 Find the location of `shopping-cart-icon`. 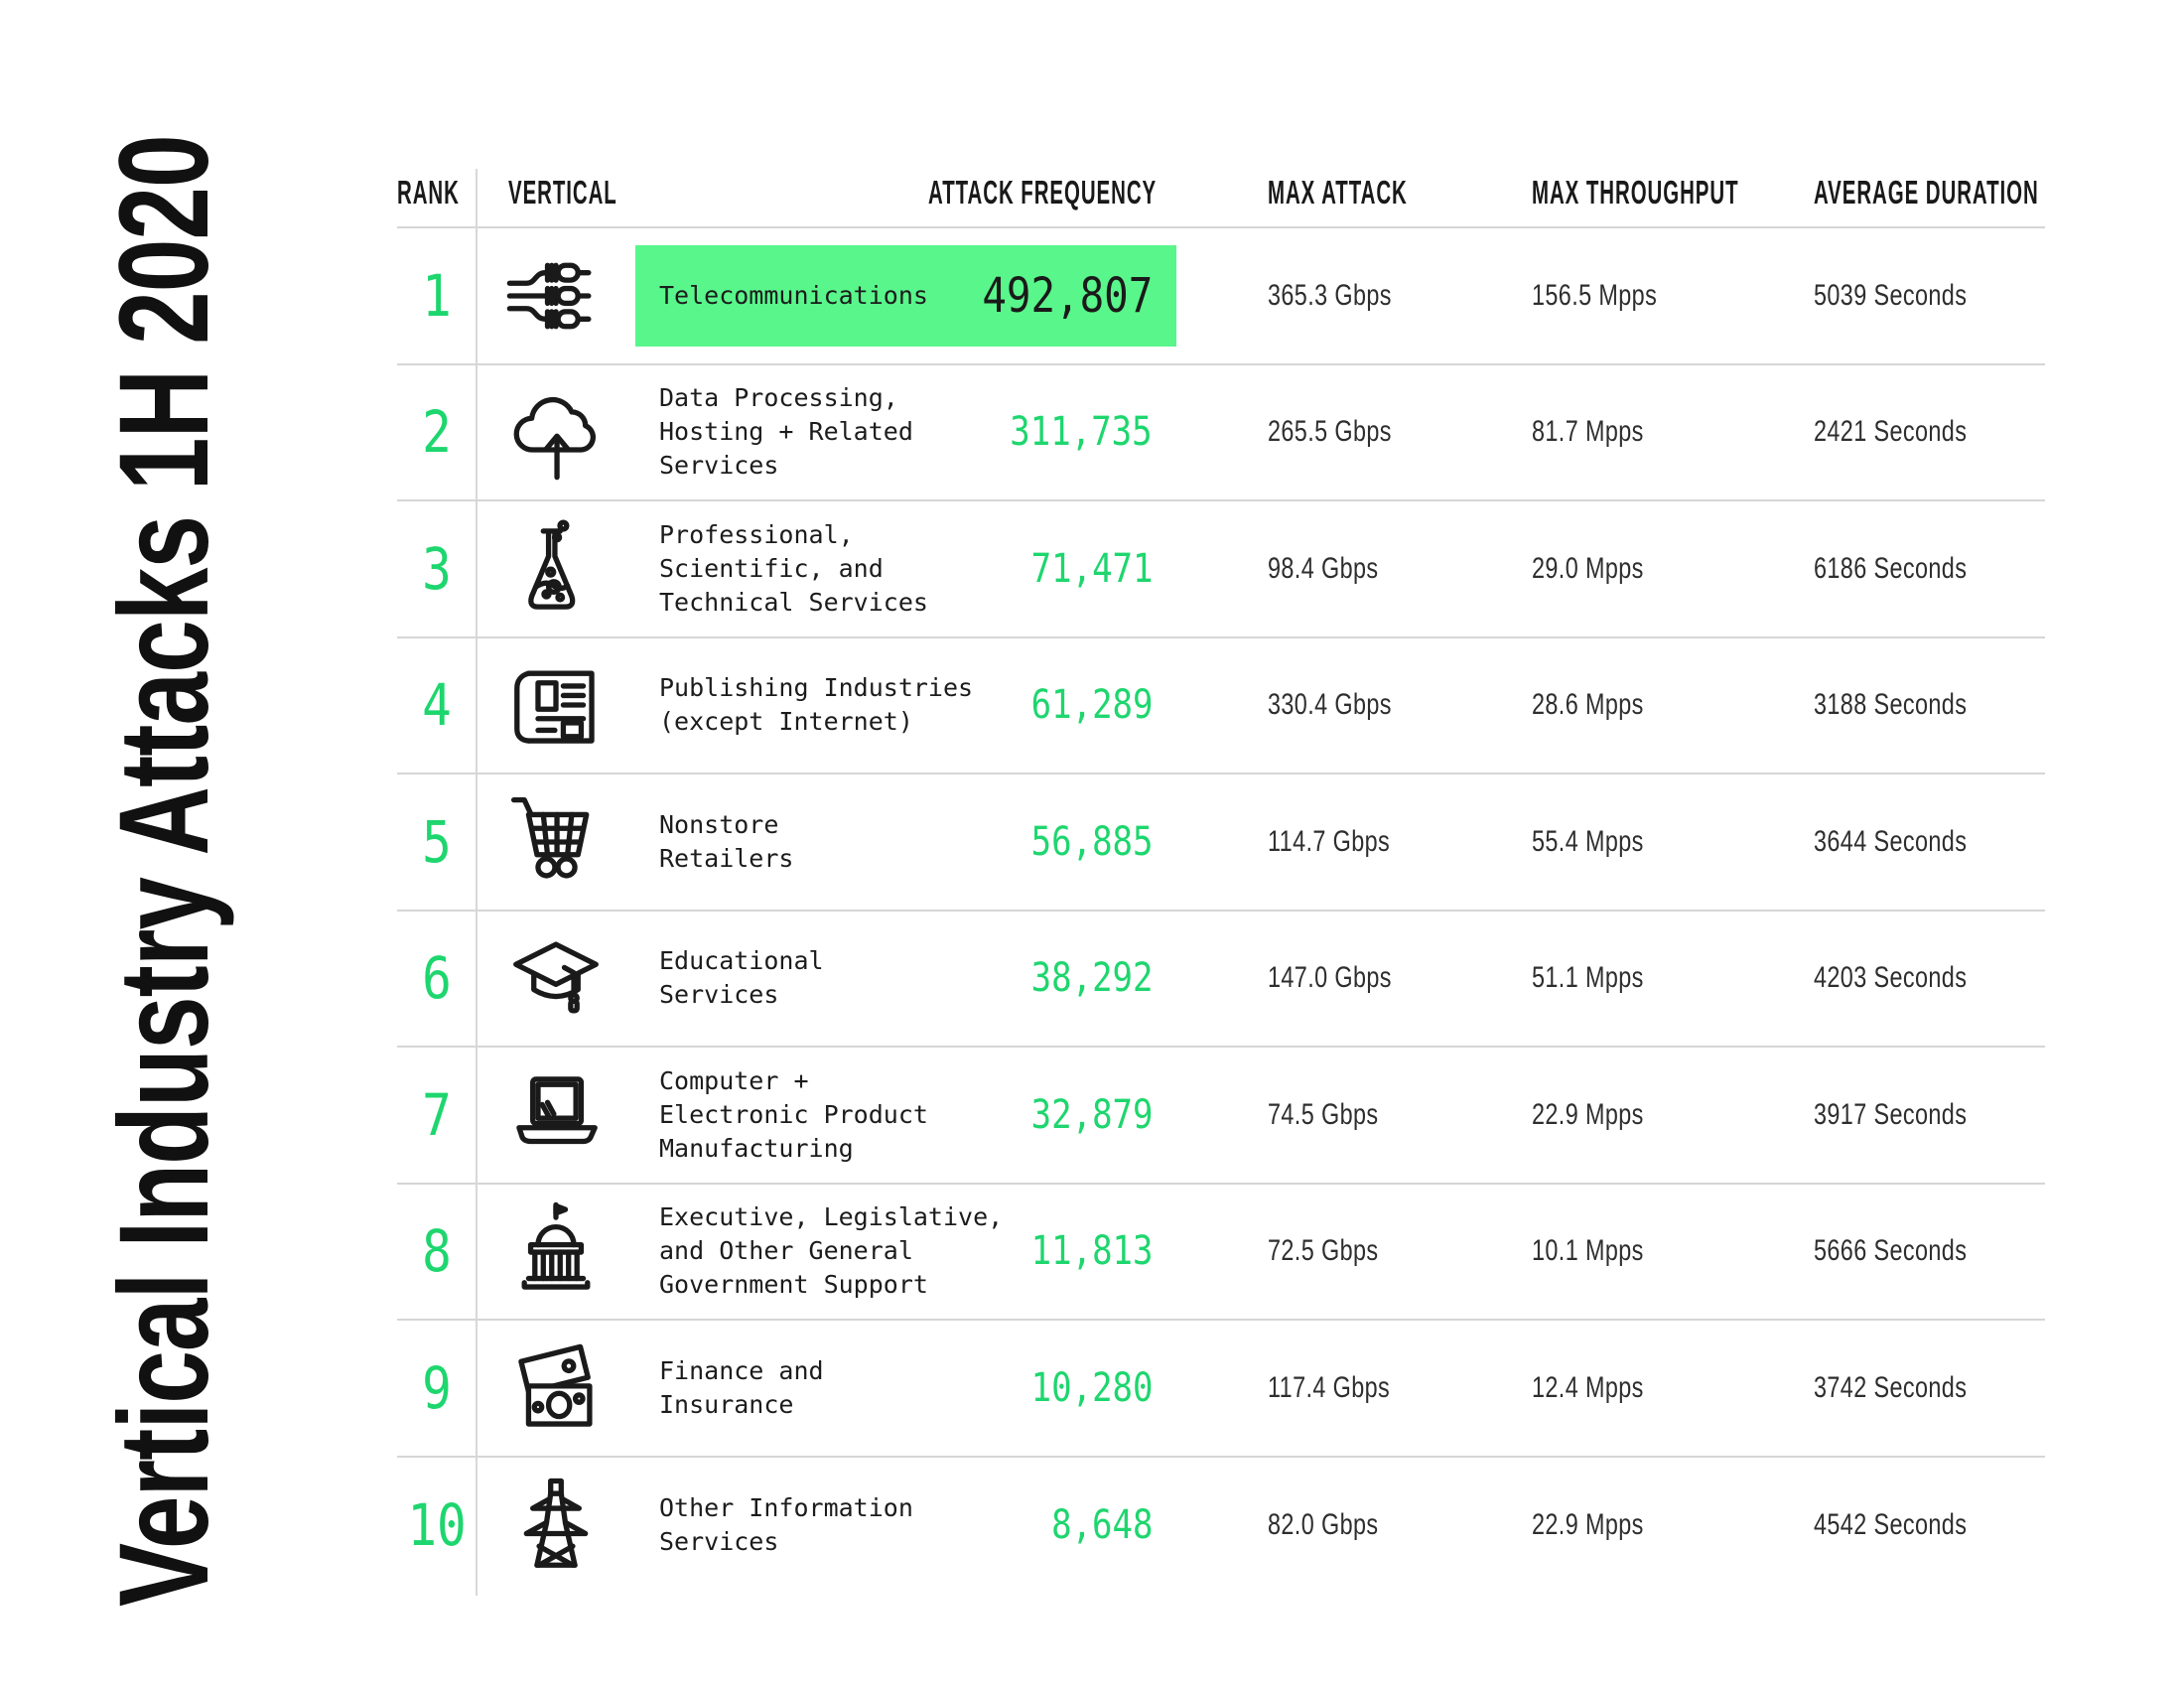

shopping-cart-icon is located at coordinates (556, 842).